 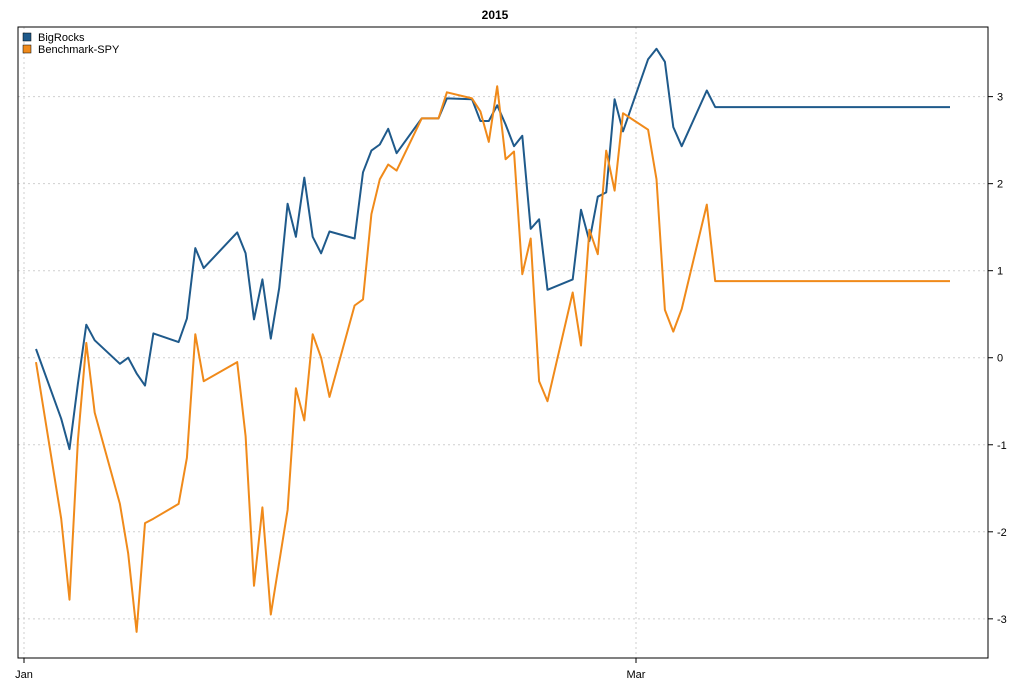 I want to click on y-tick-label: 1, so click(x=1000, y=272).